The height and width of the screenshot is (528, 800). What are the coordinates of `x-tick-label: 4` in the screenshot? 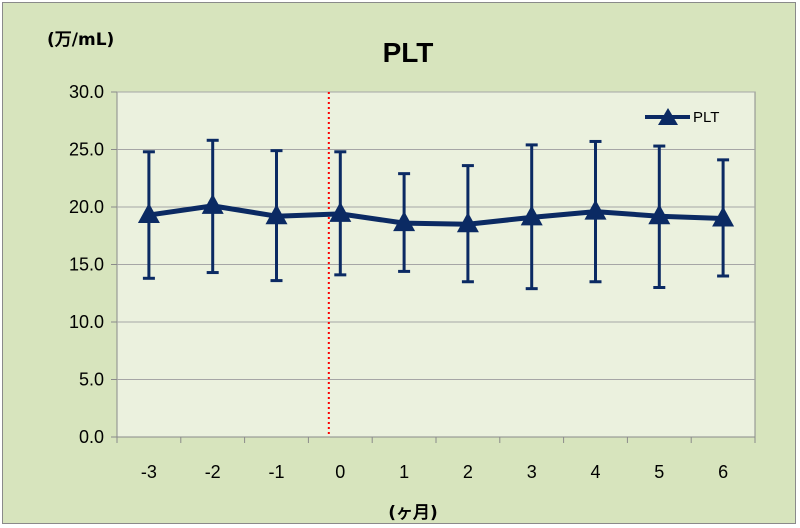 It's located at (595, 472).